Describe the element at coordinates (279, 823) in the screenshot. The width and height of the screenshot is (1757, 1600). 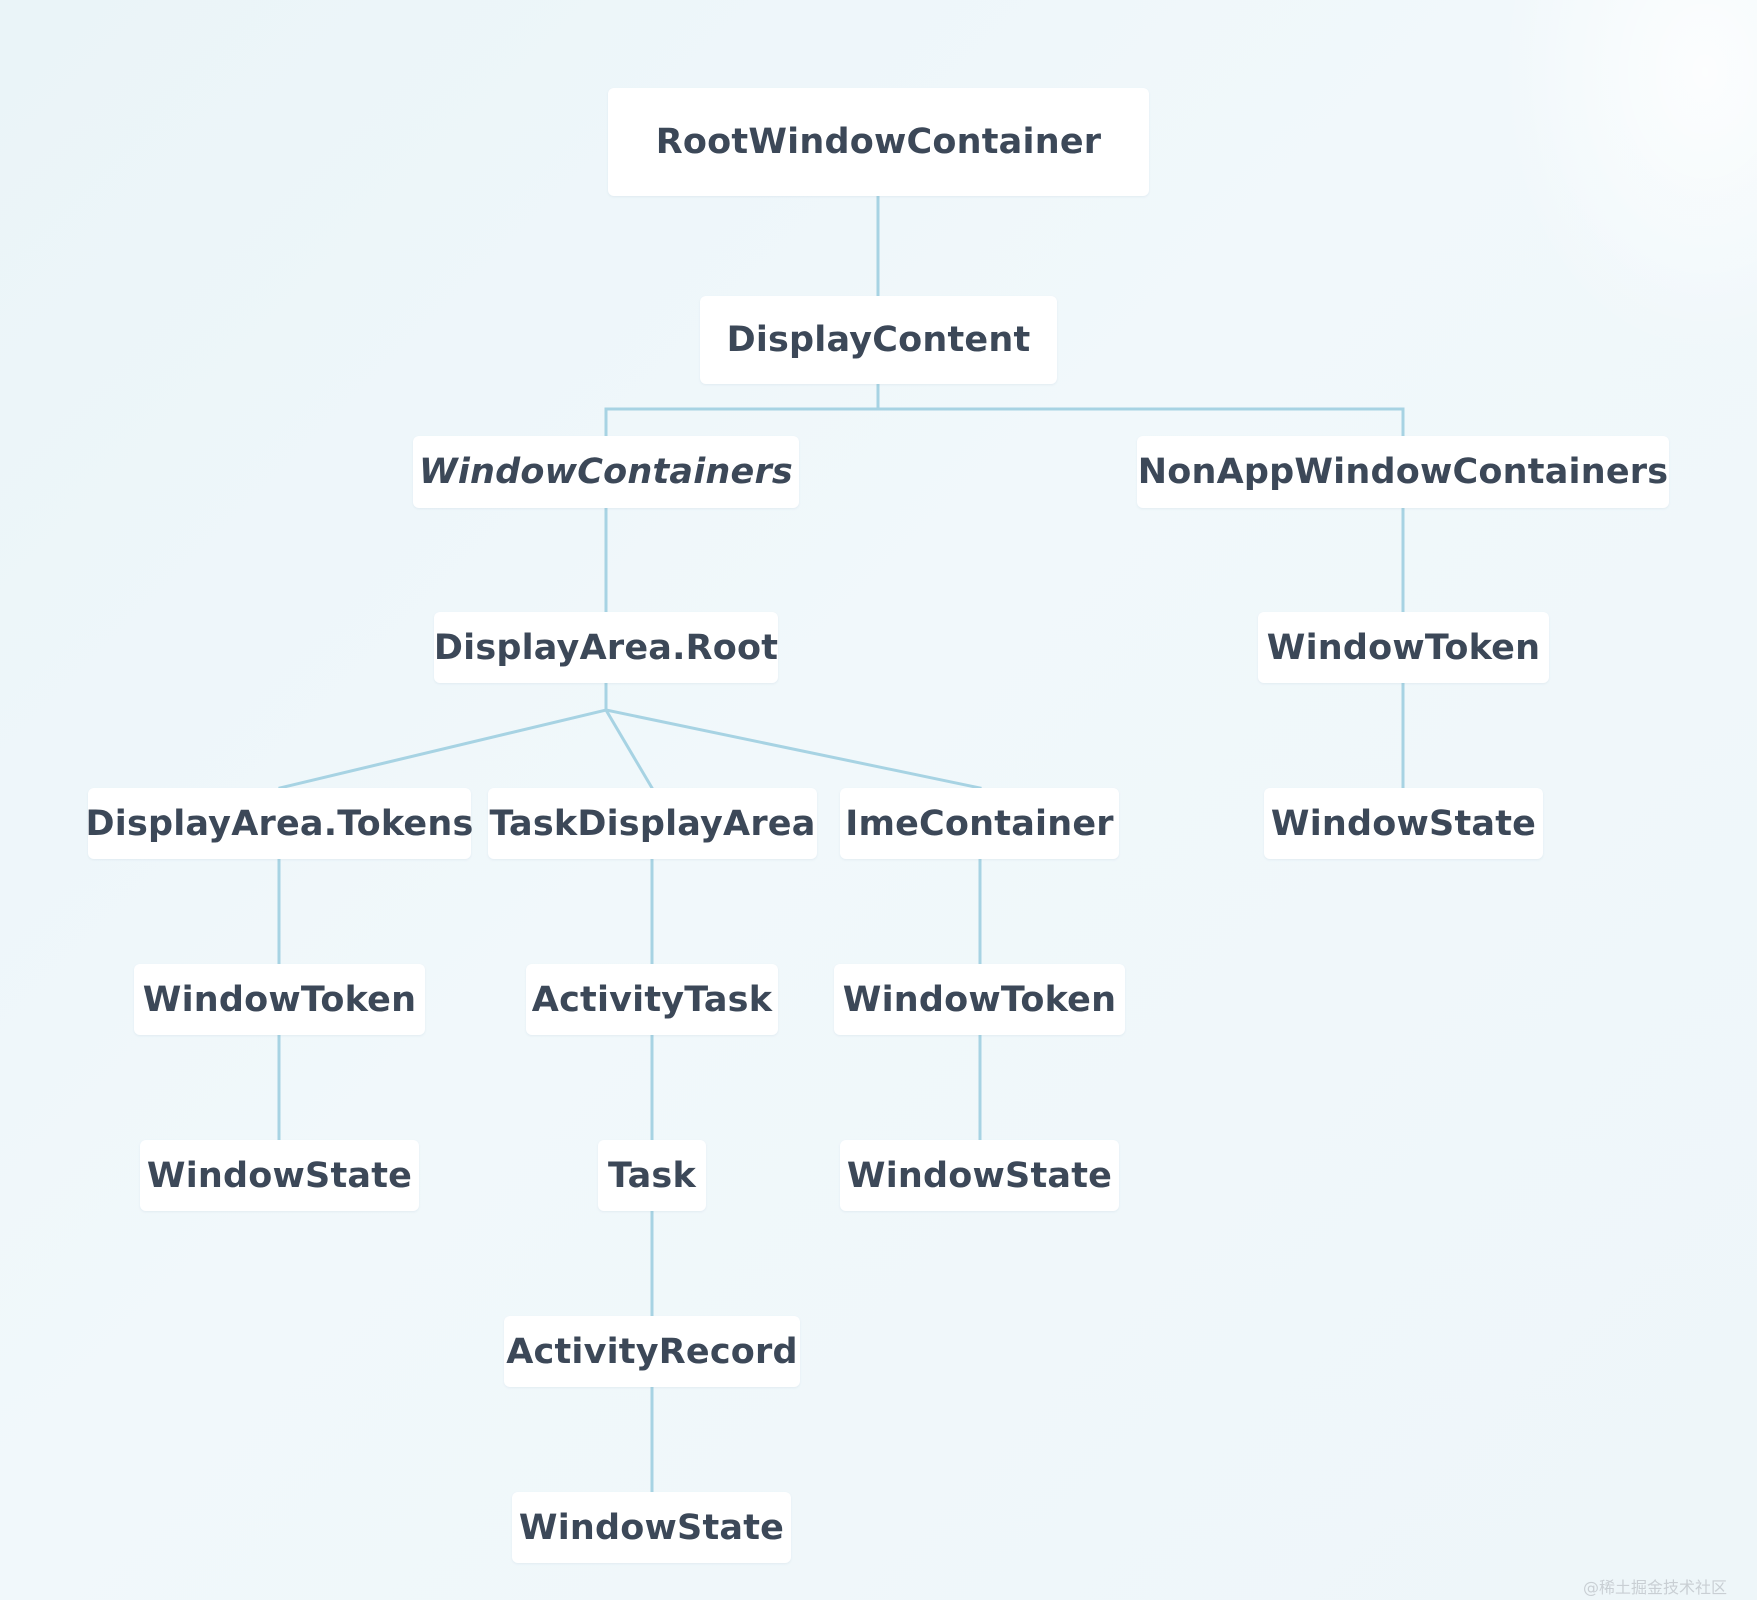
I see `node-display-area-tokens: DisplayArea.Tokens` at that location.